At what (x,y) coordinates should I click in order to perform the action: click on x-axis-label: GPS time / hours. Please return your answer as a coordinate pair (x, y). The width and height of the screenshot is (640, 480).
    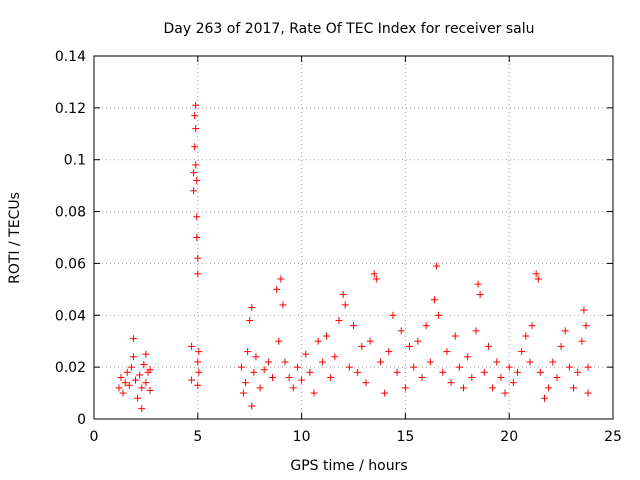
    Looking at the image, I should click on (348, 466).